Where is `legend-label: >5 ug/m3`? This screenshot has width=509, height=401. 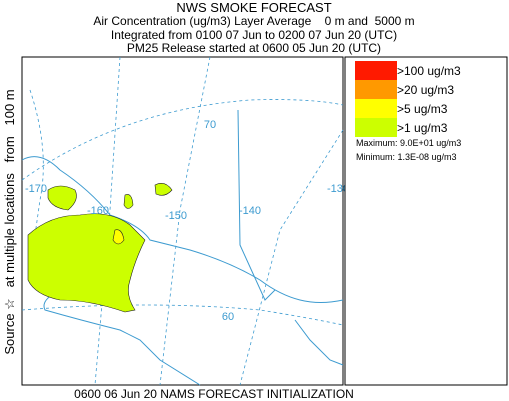 legend-label: >5 ug/m3 is located at coordinates (422, 109).